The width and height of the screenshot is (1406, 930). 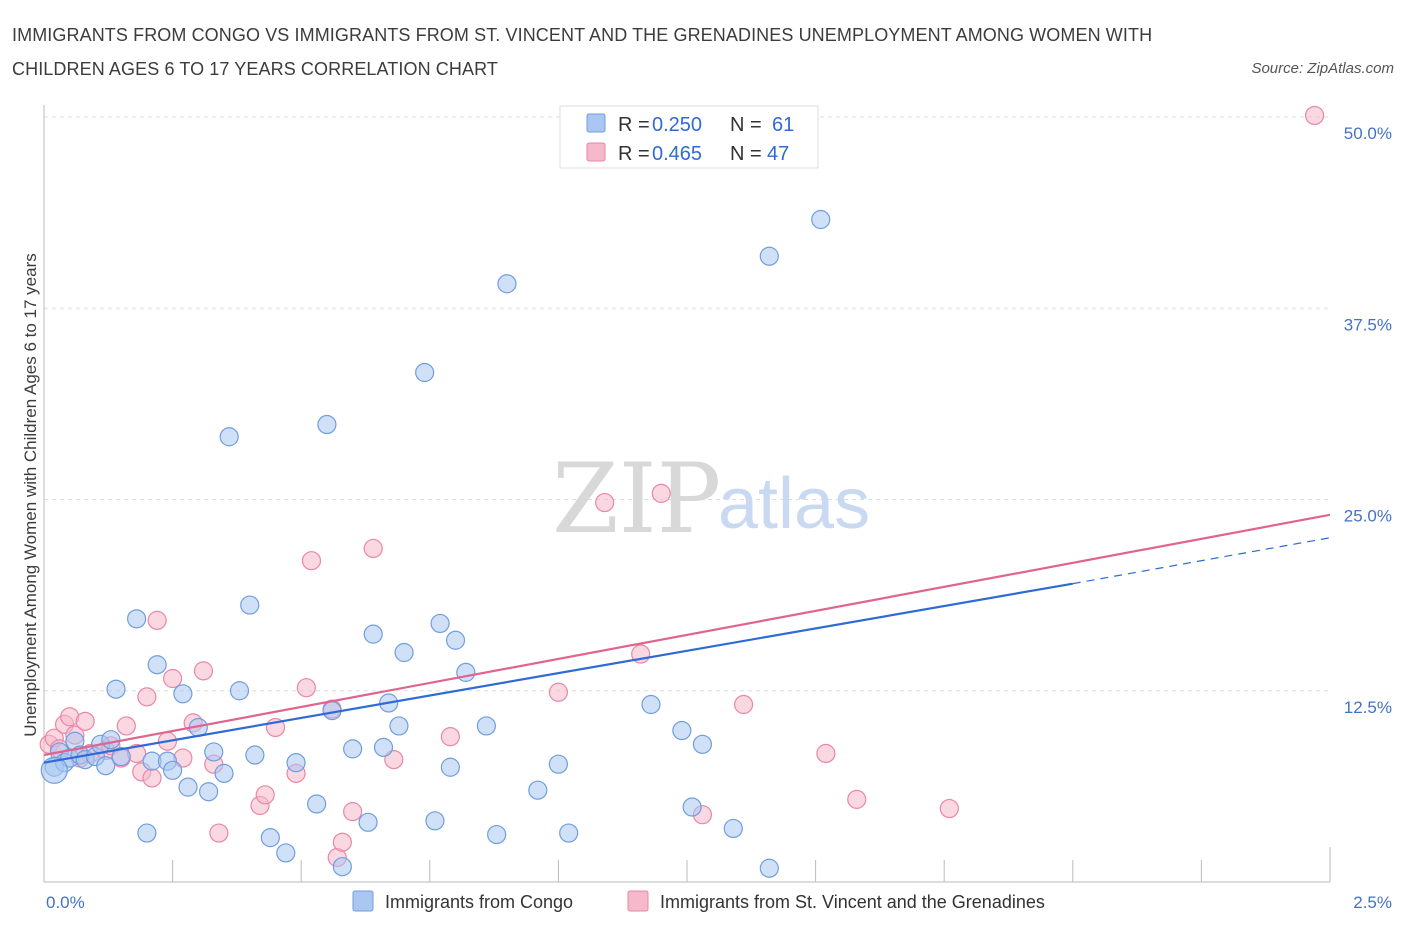 I want to click on source-label: Source: ZipAtlas.com, so click(x=1322, y=68).